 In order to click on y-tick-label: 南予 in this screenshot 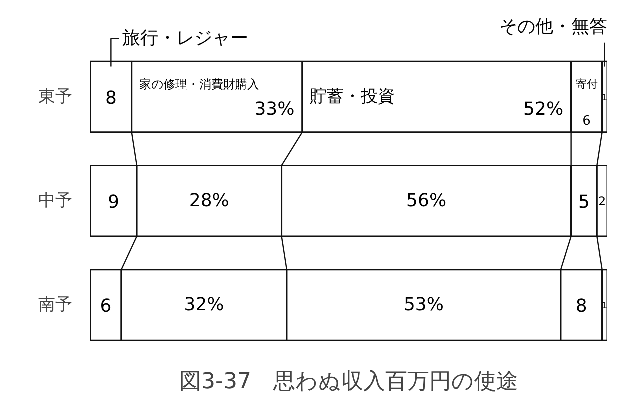, I will do `click(55, 305)`.